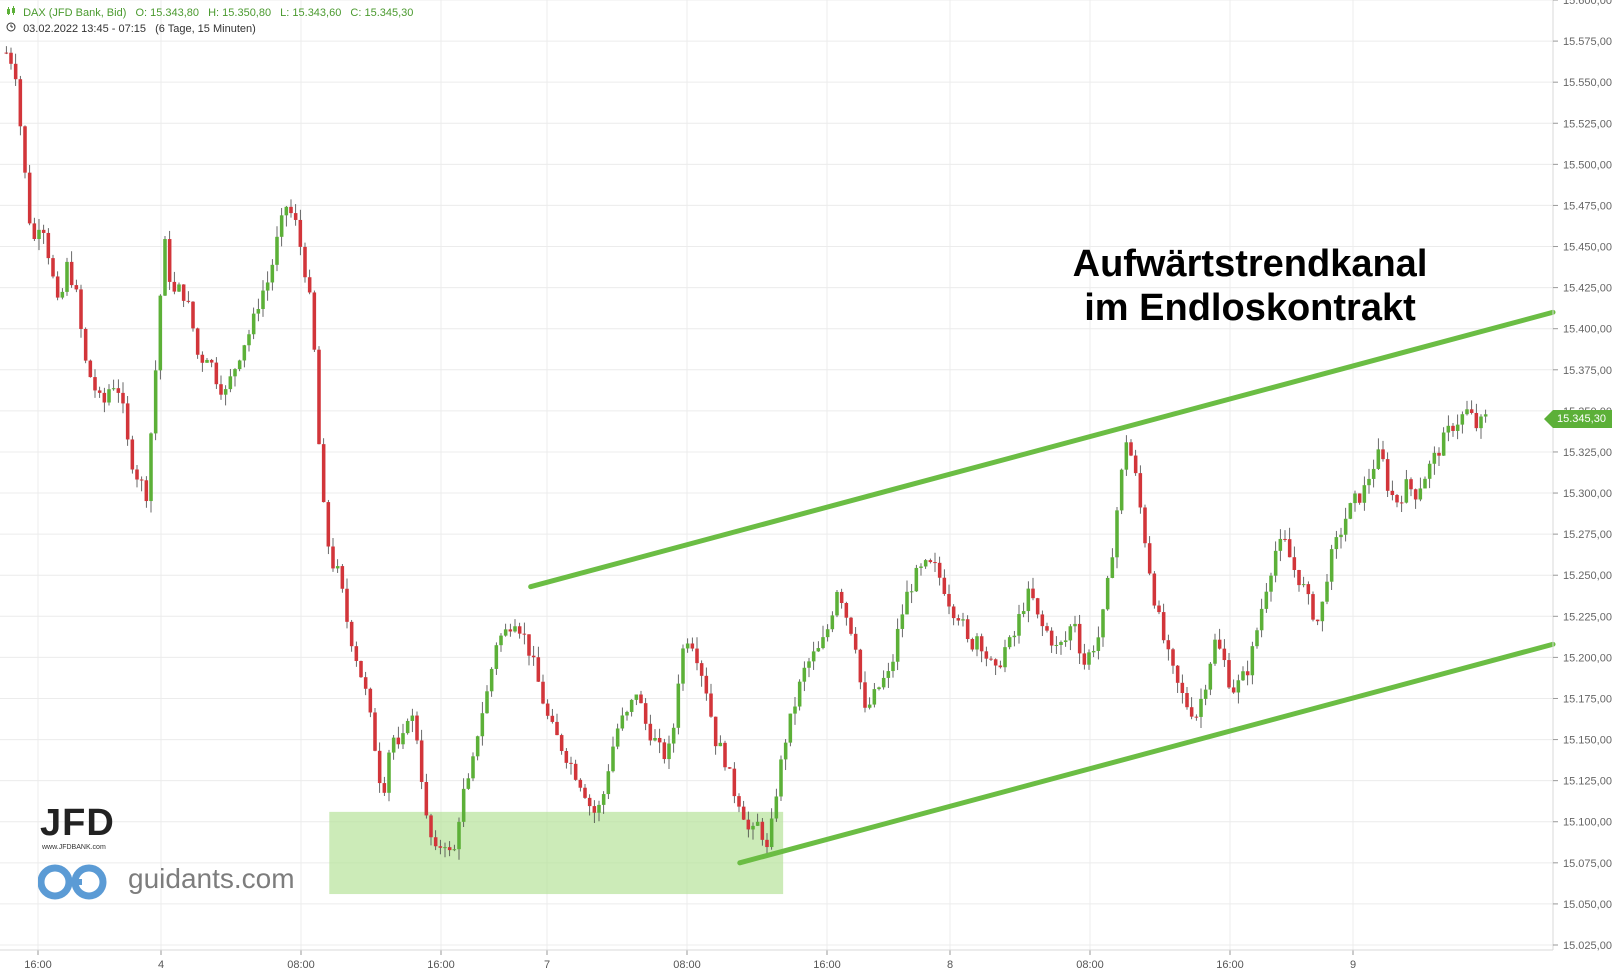  Describe the element at coordinates (1587, 864) in the screenshot. I see `y-tick-label: 15.075,00` at that location.